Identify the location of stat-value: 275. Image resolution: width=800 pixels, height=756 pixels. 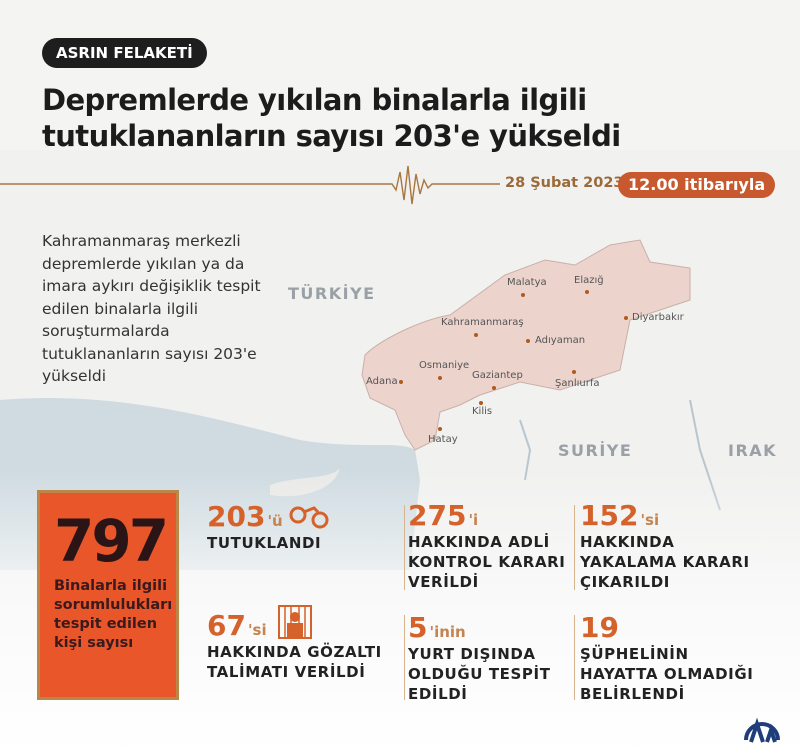
(437, 515).